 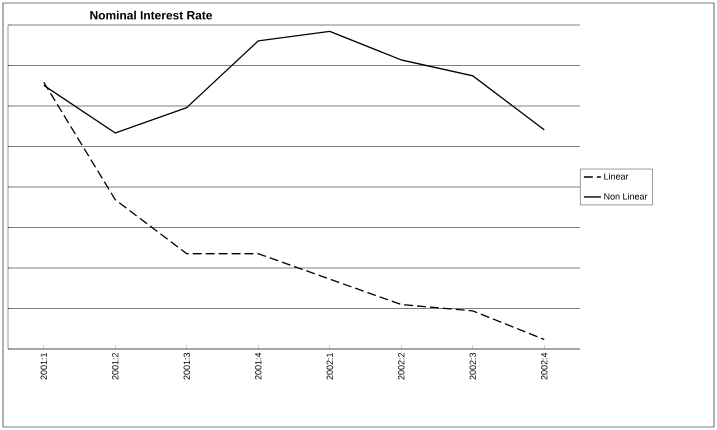 I want to click on x-tick-label: 2002:2, so click(x=401, y=366).